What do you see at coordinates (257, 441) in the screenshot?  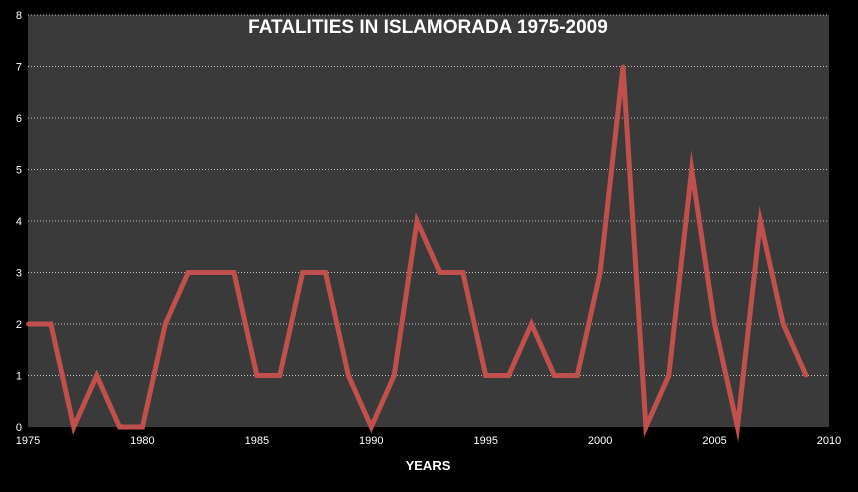 I see `x-tick-label: 1985` at bounding box center [257, 441].